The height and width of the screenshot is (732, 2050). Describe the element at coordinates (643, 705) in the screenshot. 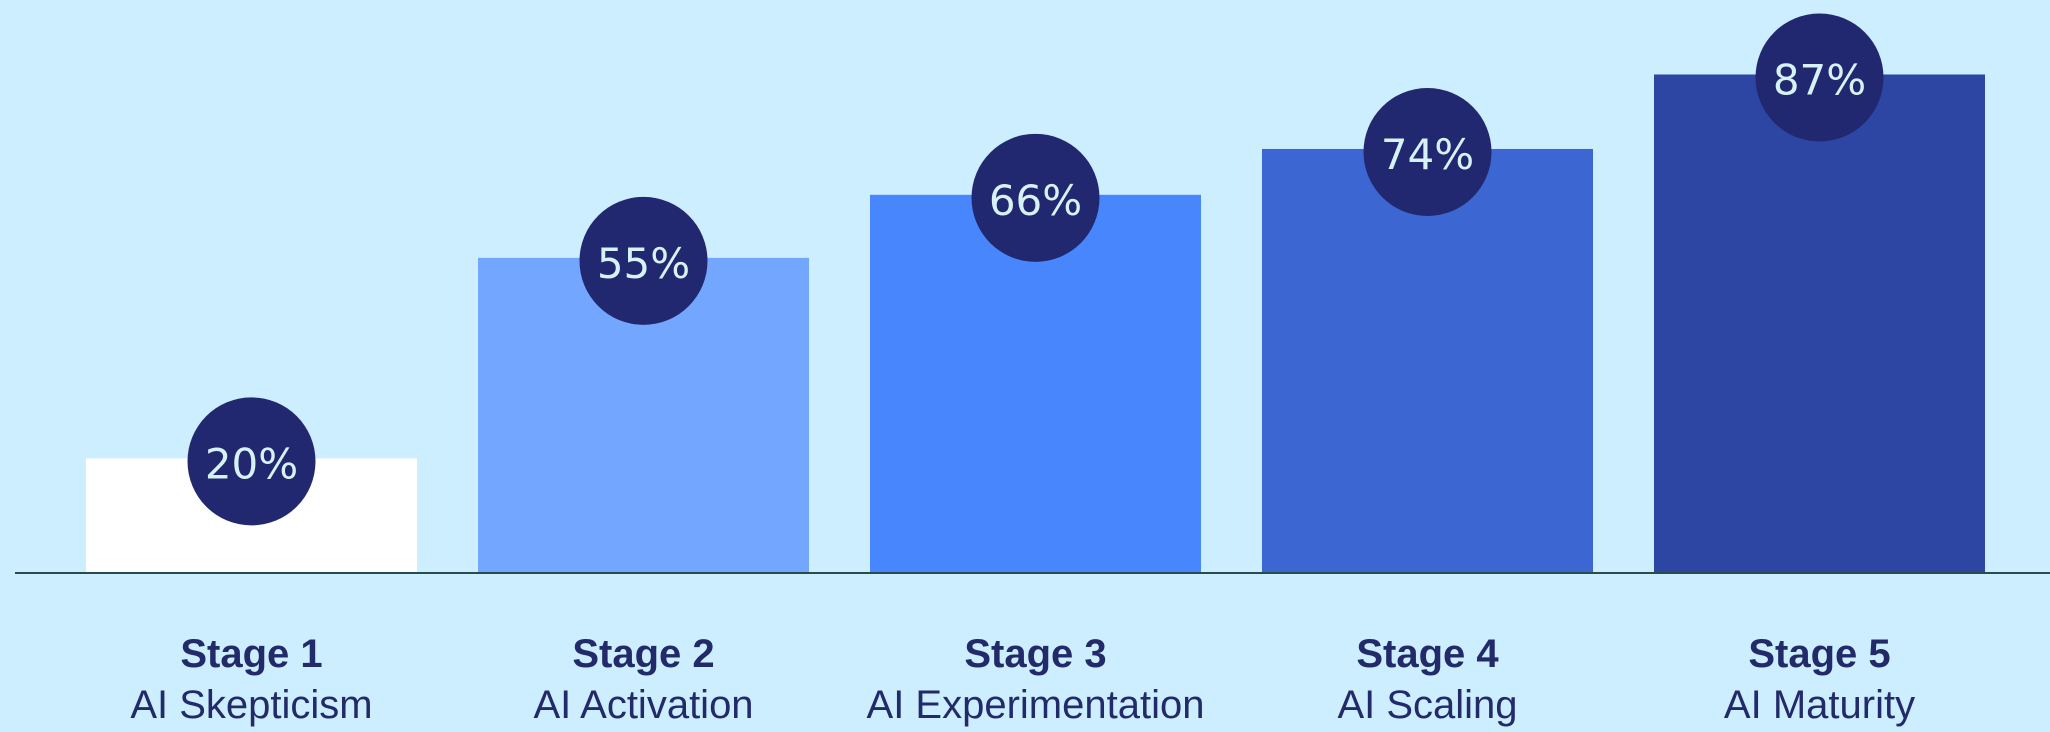

I see `subcategory-label-stage-2: AI Activation` at that location.